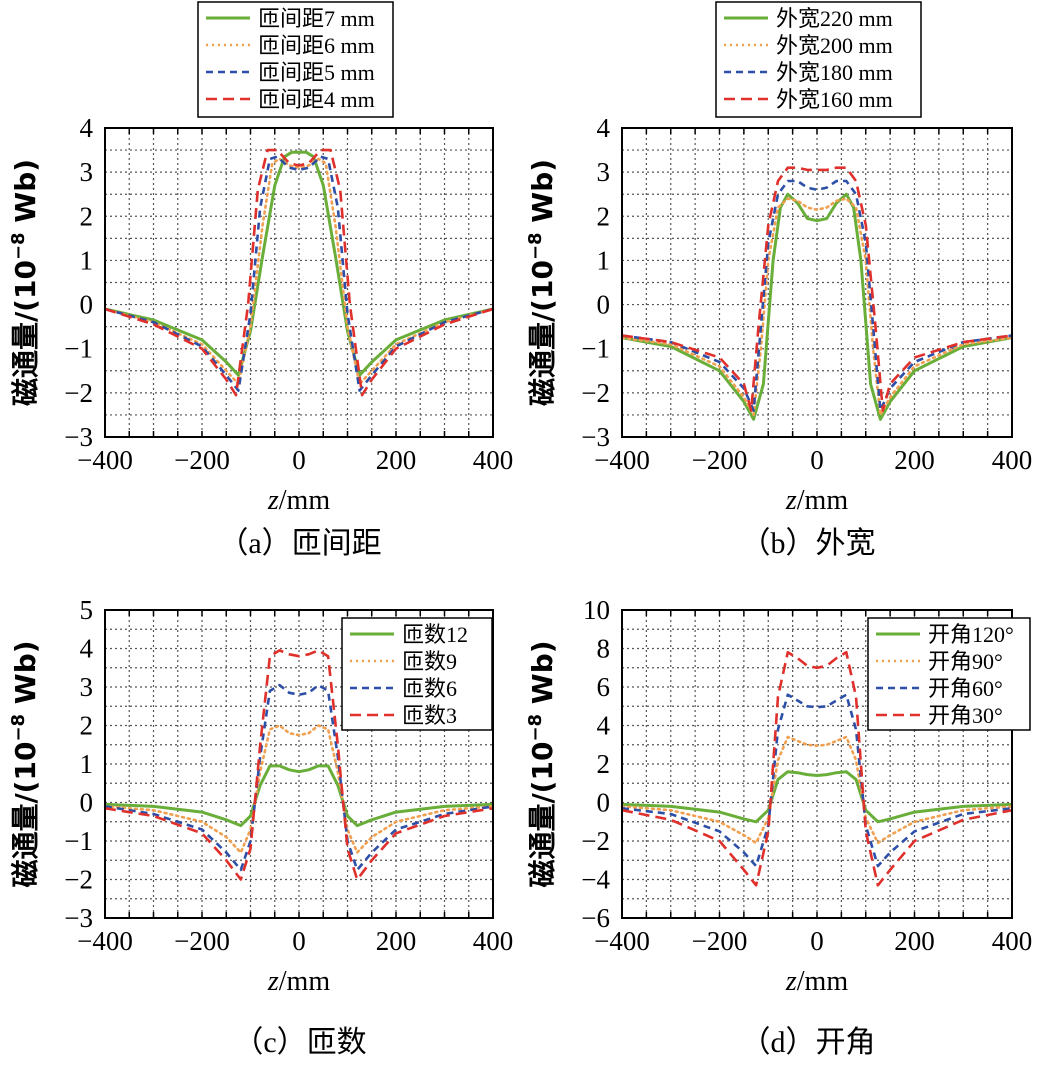 Image resolution: width=1039 pixels, height=1066 pixels. I want to click on legend-label-1: 开角90°, so click(965, 661).